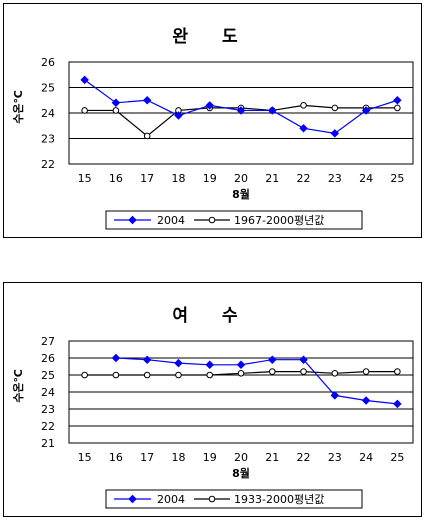 Image resolution: width=425 pixels, height=520 pixels. Describe the element at coordinates (256, 381) in the screenshot. I see `series-line-2004` at that location.